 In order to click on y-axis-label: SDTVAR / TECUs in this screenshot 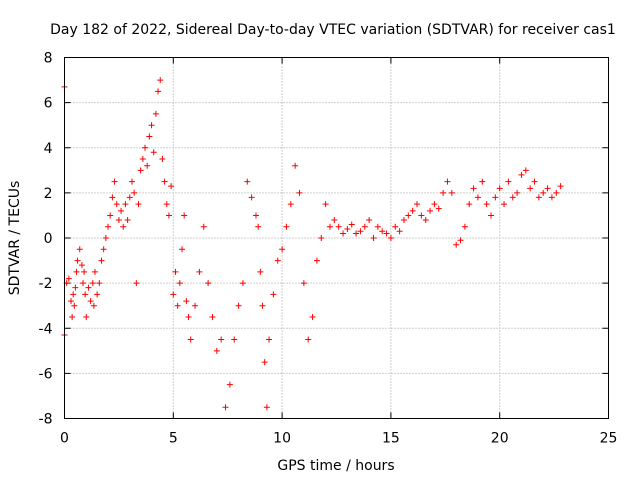, I will do `click(15, 238)`.